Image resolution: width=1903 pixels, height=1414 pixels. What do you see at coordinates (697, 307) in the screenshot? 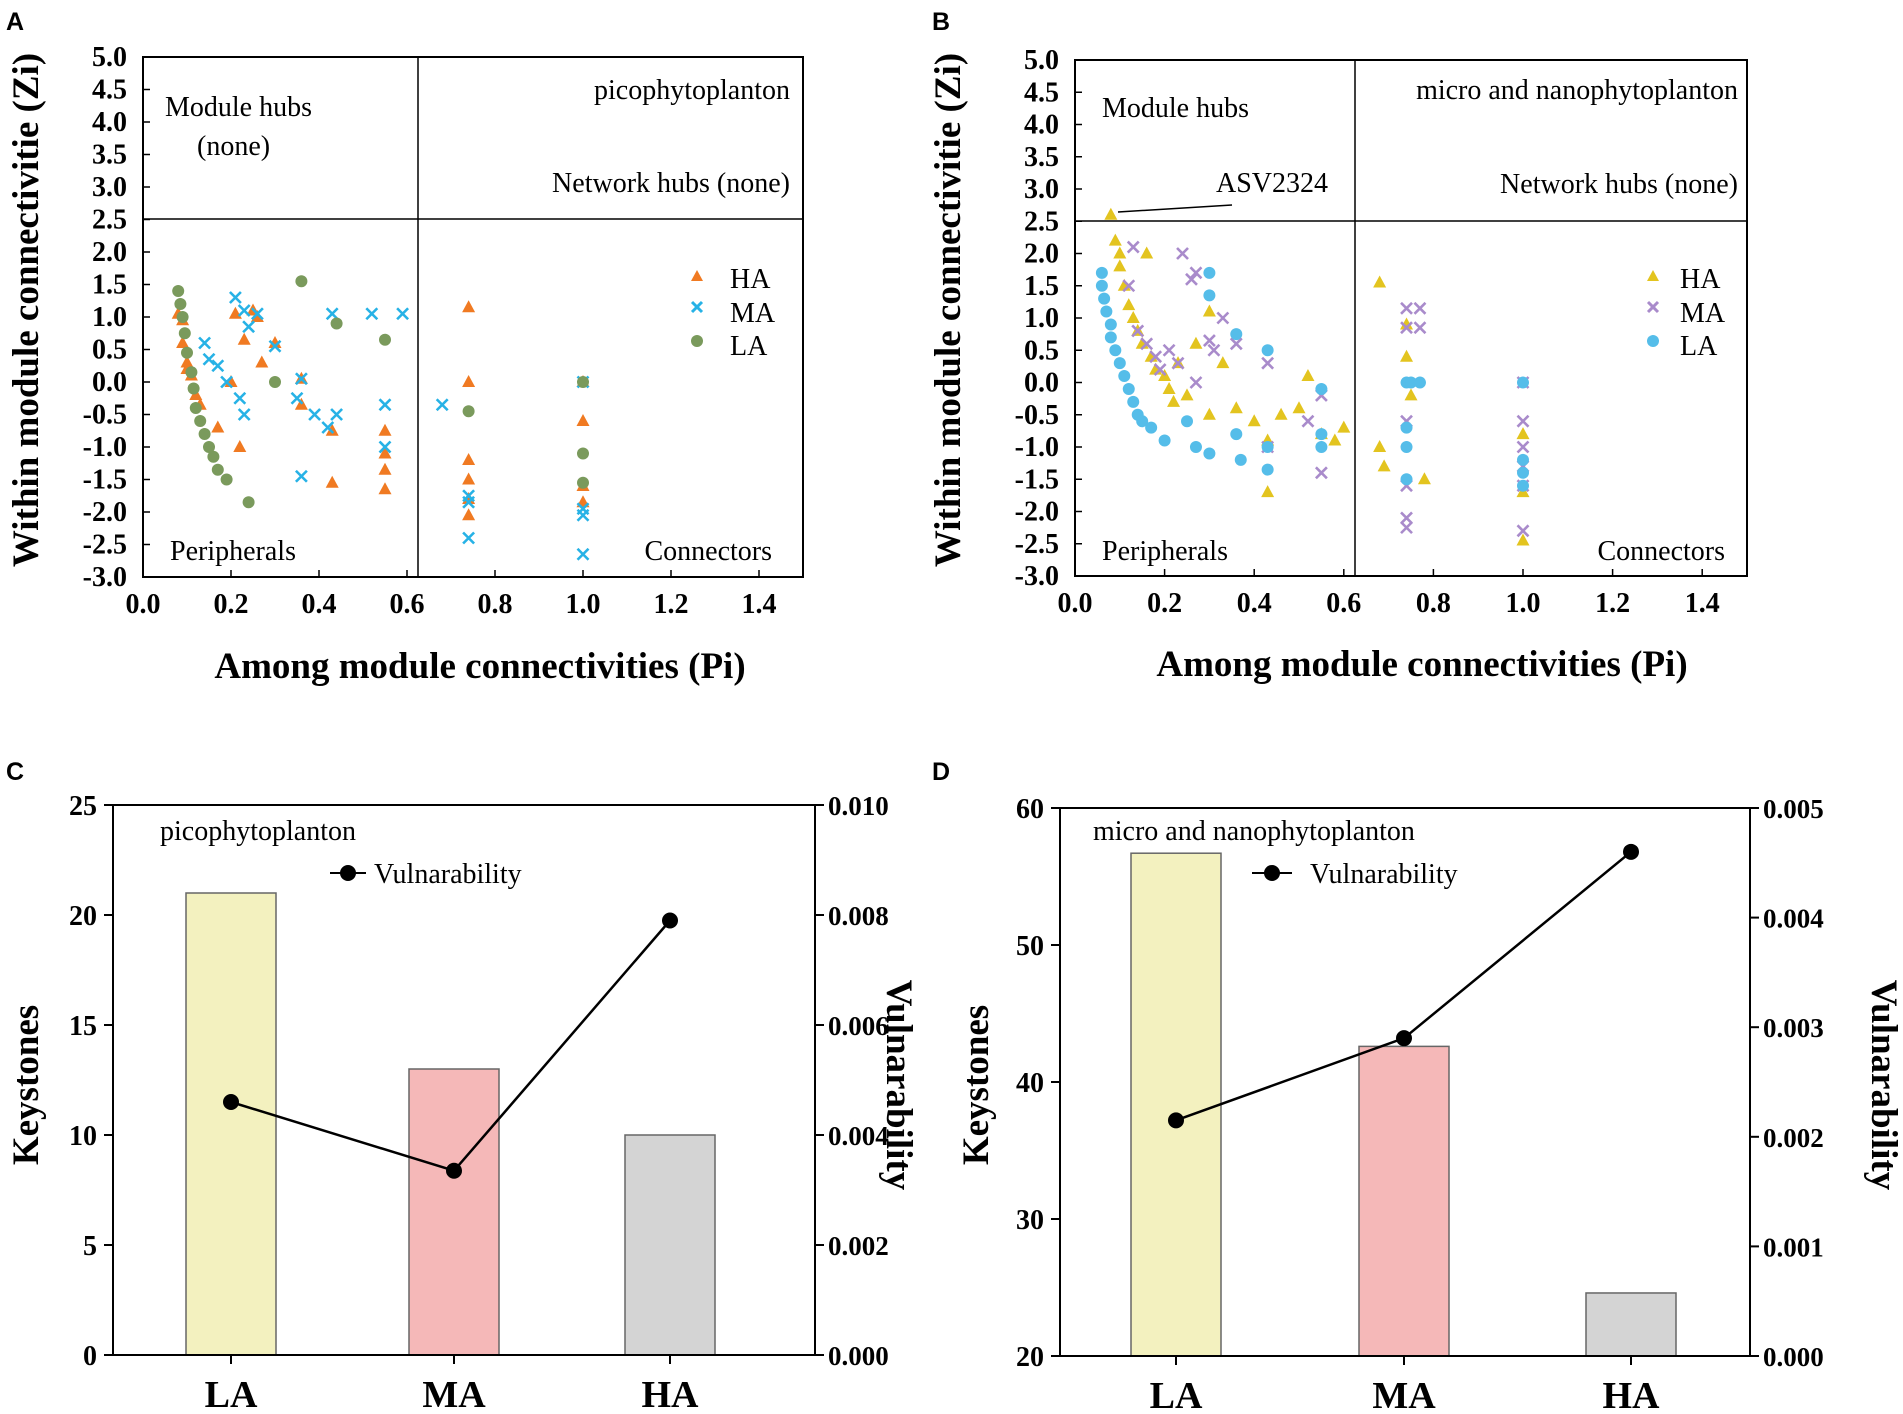
I see `legend-a-ma-marker` at bounding box center [697, 307].